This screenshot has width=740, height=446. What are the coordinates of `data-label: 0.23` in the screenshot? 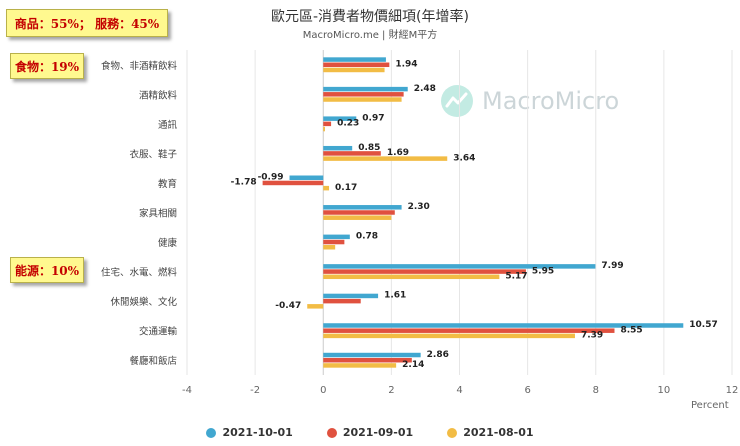 It's located at (348, 124).